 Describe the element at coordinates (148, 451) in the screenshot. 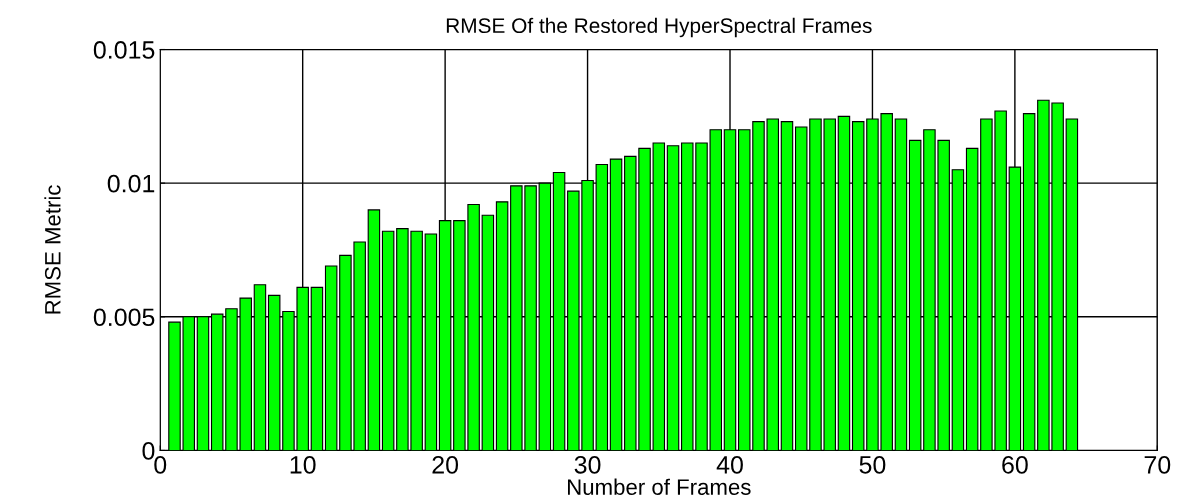

I see `y-tick-label: 0` at that location.